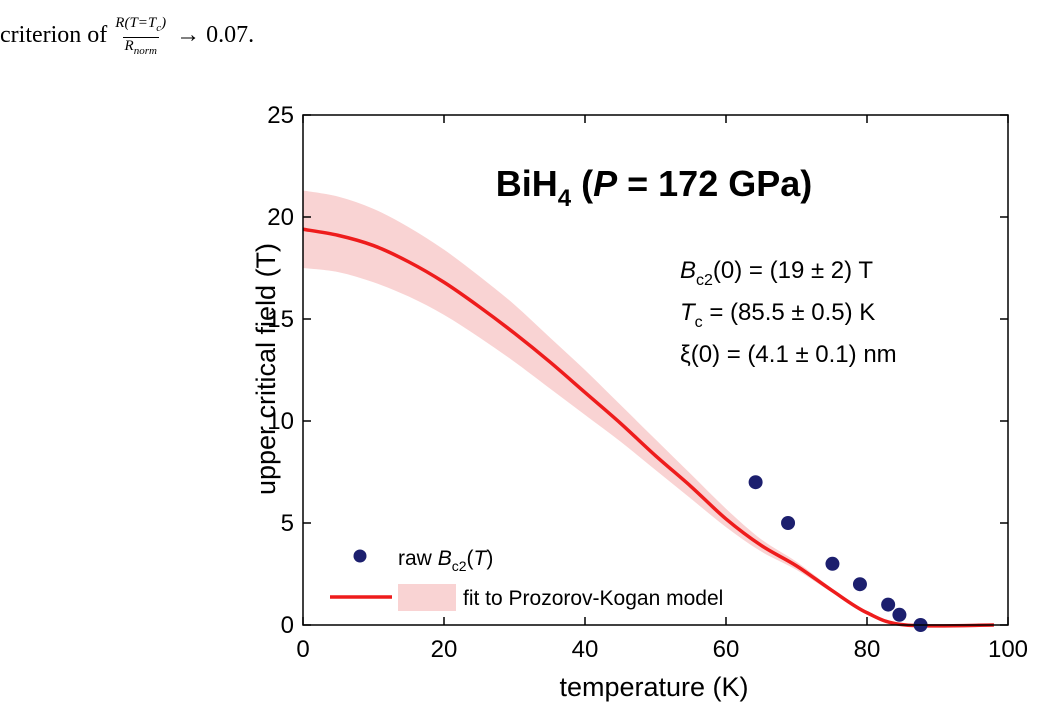 This screenshot has width=1048, height=723. I want to click on caption-fraction: R(T=Tc) Rnorm, so click(140, 37).